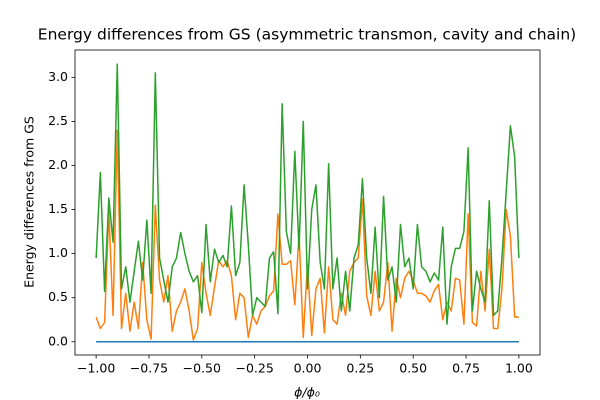 The image size is (600, 400). What do you see at coordinates (466, 368) in the screenshot?
I see `x-tick-label: 0.75` at bounding box center [466, 368].